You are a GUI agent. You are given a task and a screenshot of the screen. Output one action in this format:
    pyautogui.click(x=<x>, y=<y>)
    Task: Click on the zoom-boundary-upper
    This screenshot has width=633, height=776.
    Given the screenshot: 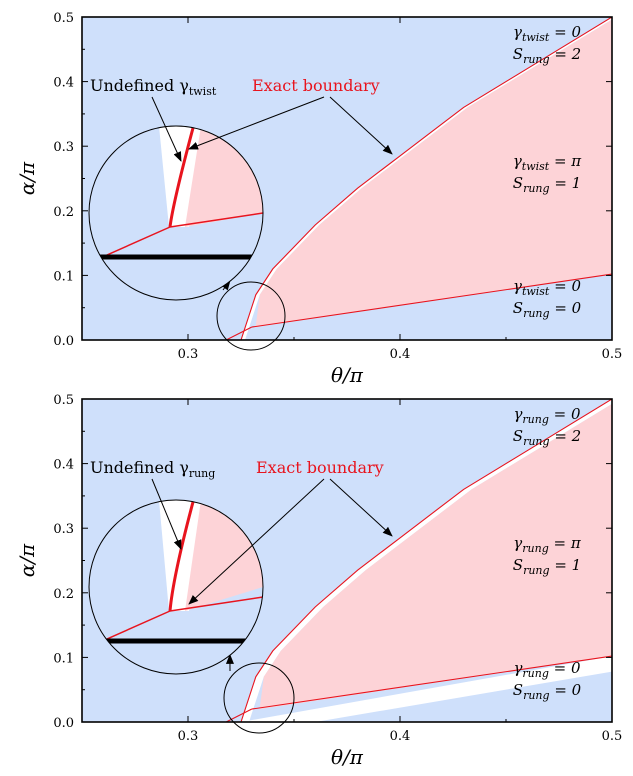 What is the action you would take?
    pyautogui.click(x=181, y=556)
    